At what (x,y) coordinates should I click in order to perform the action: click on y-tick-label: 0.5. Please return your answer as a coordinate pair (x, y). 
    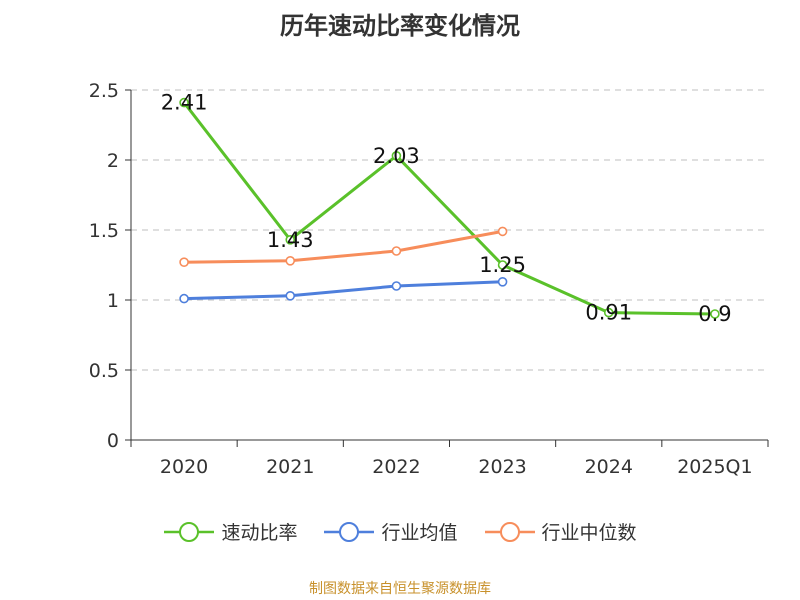
    Looking at the image, I should click on (104, 371).